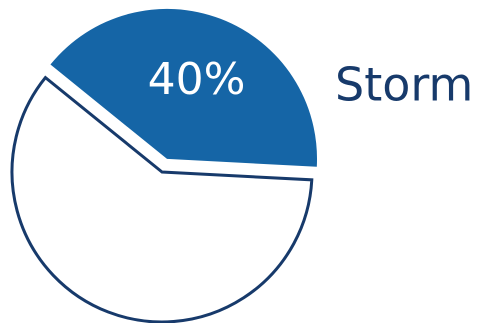 The height and width of the screenshot is (323, 484). What do you see at coordinates (197, 79) in the screenshot?
I see `slice-label-storm: 40%` at bounding box center [197, 79].